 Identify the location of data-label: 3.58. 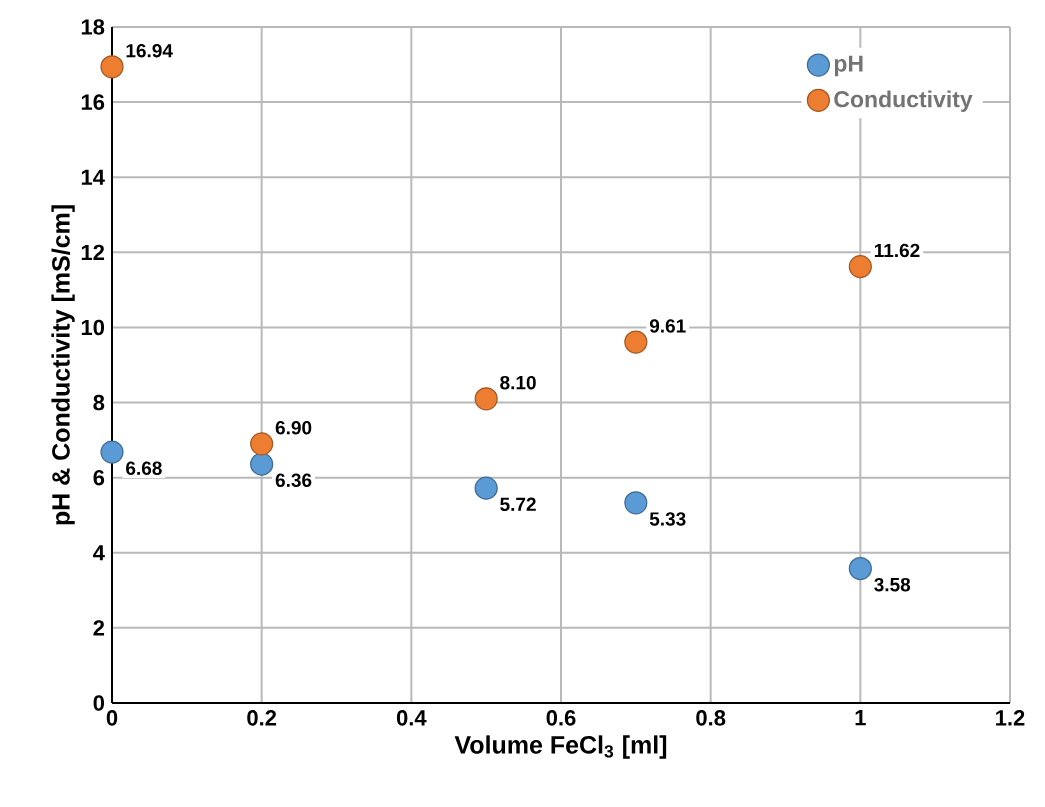
(892, 584).